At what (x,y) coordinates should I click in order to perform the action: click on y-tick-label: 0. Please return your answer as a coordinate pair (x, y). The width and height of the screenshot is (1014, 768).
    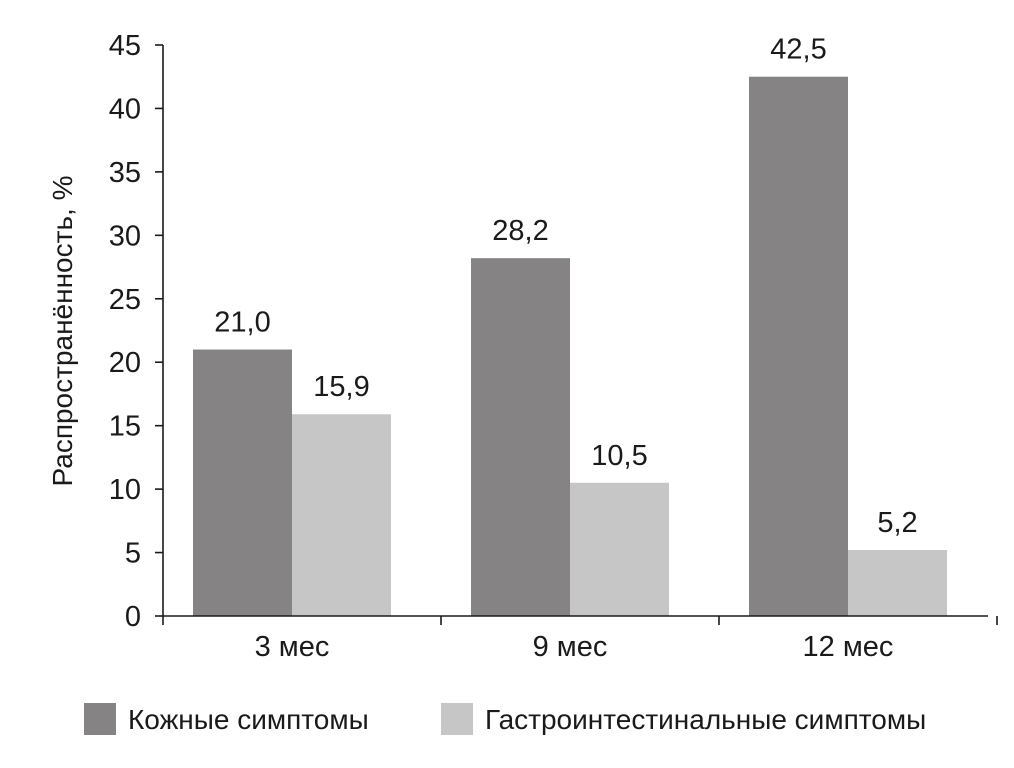
    Looking at the image, I should click on (133, 617).